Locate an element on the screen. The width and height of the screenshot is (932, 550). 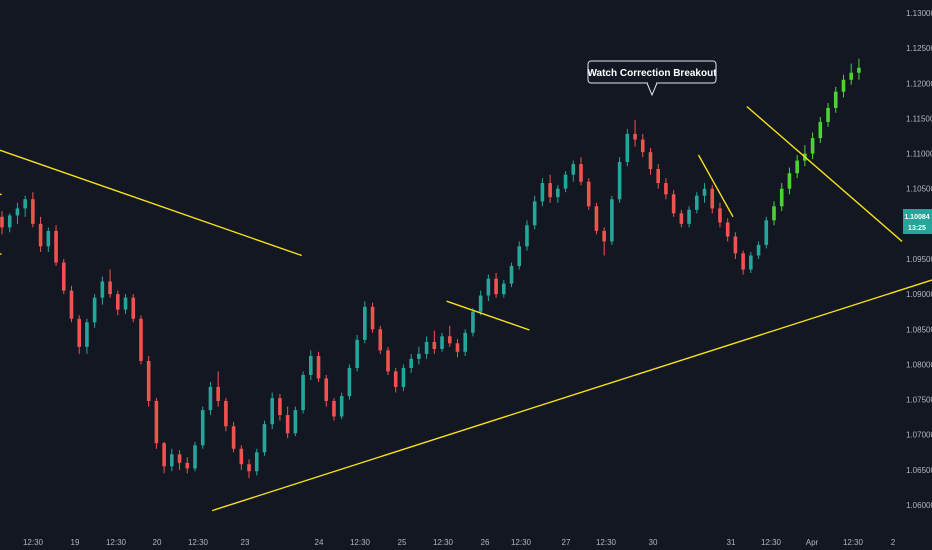
callout: Watch Correction Breakout is located at coordinates (652, 78).